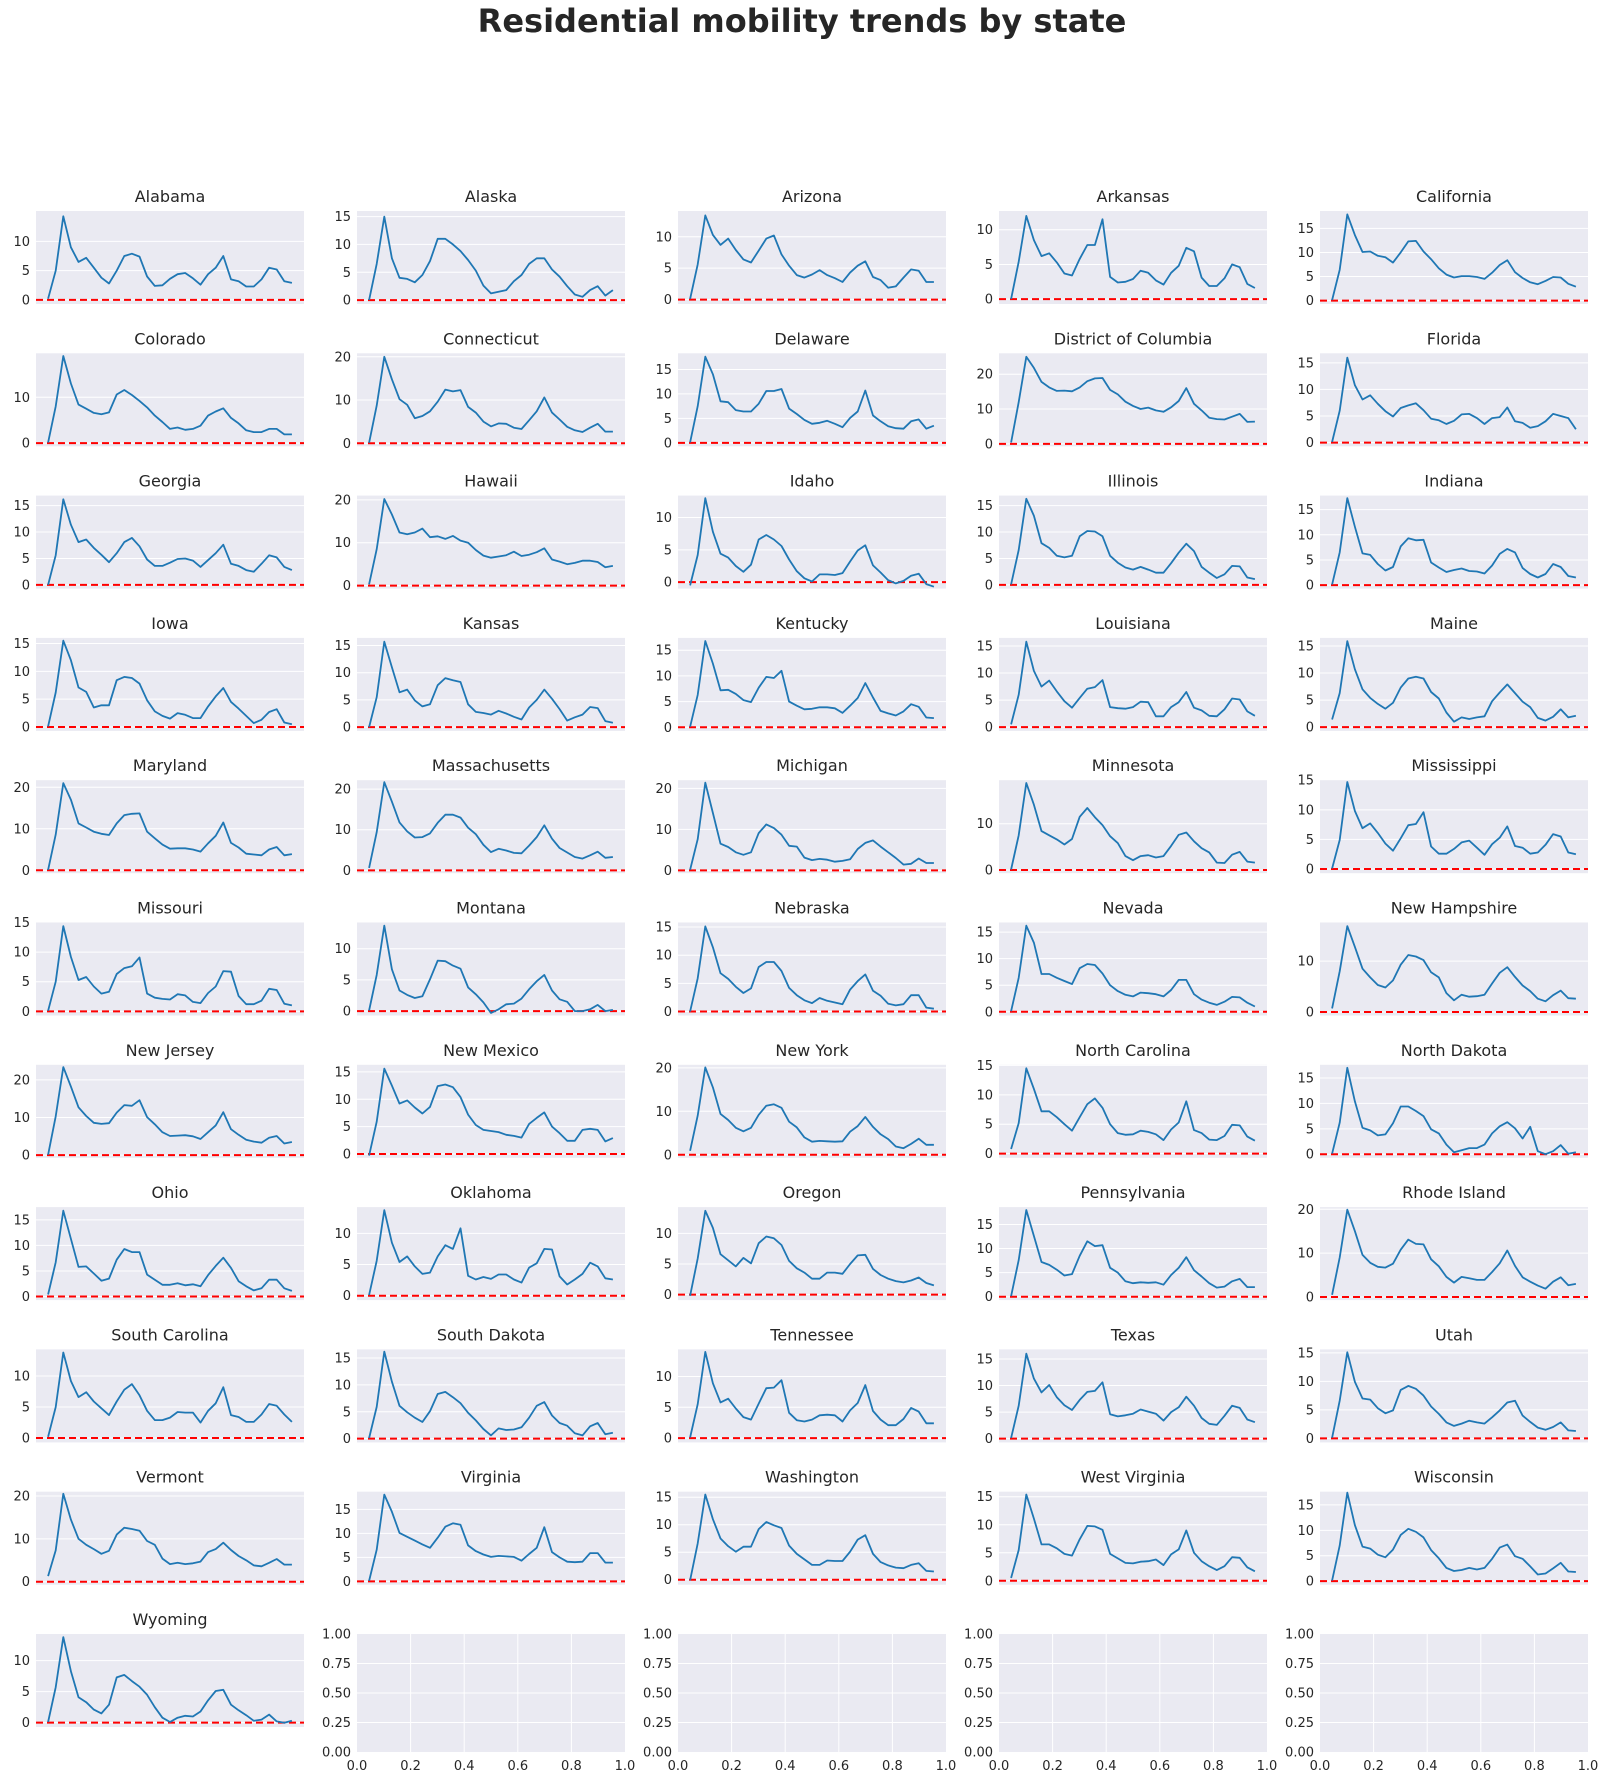 This screenshot has width=1604, height=1781. I want to click on panel-new-york: 0 10 20 New York, so click(800, 1102).